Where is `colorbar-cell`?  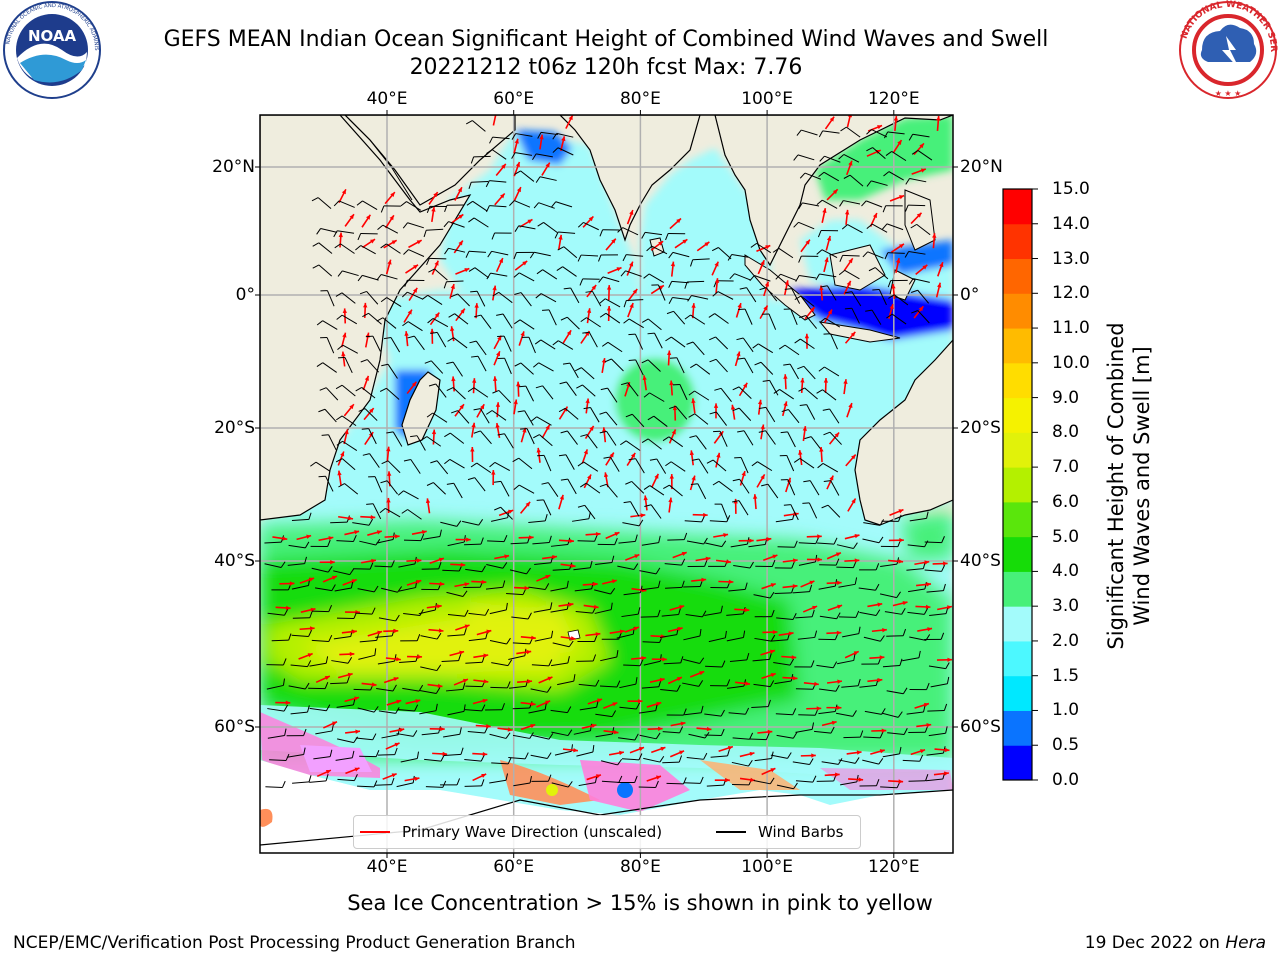 colorbar-cell is located at coordinates (1017, 693).